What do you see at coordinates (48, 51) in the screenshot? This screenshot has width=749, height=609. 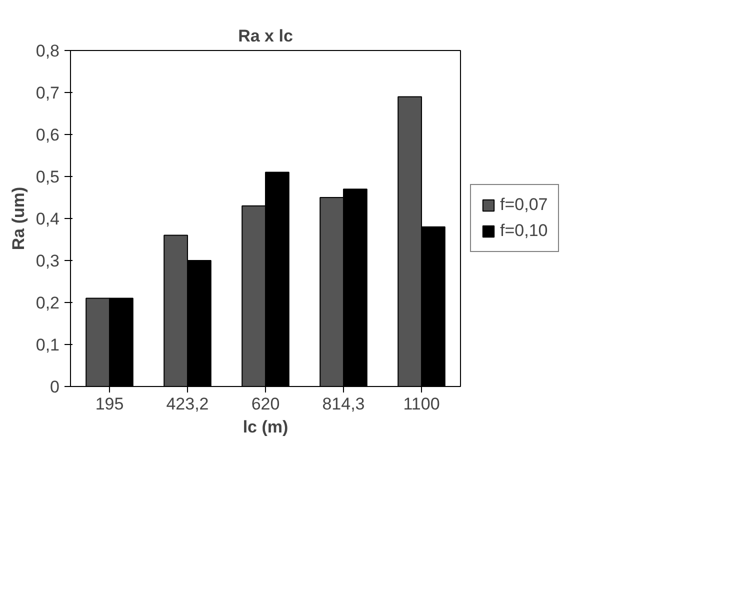 I see `y-tick-label: 0,8` at bounding box center [48, 51].